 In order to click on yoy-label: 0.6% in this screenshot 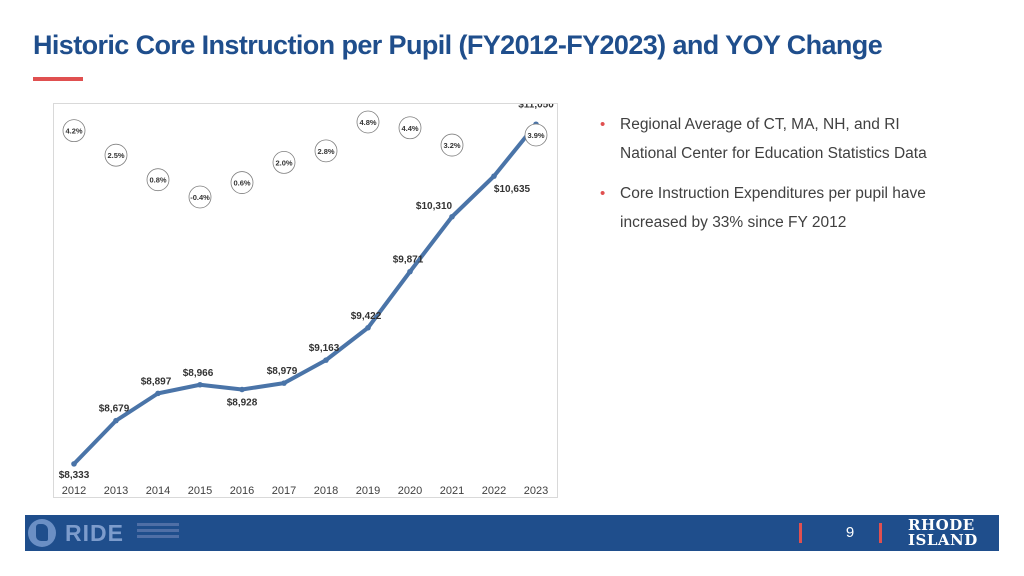, I will do `click(241, 183)`.